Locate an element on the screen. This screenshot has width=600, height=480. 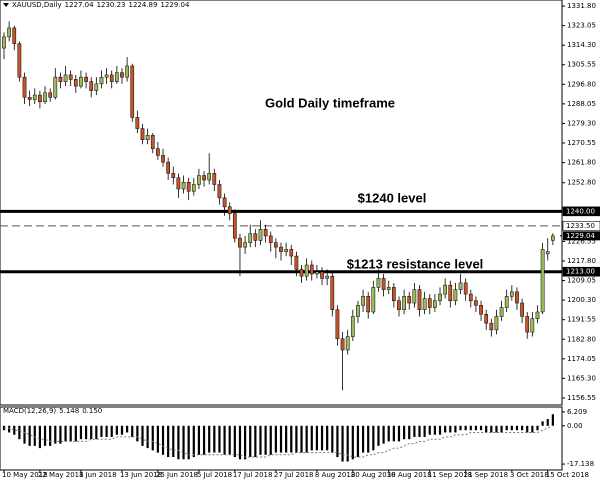
y-tick-label: 1174.05 is located at coordinates (581, 359).